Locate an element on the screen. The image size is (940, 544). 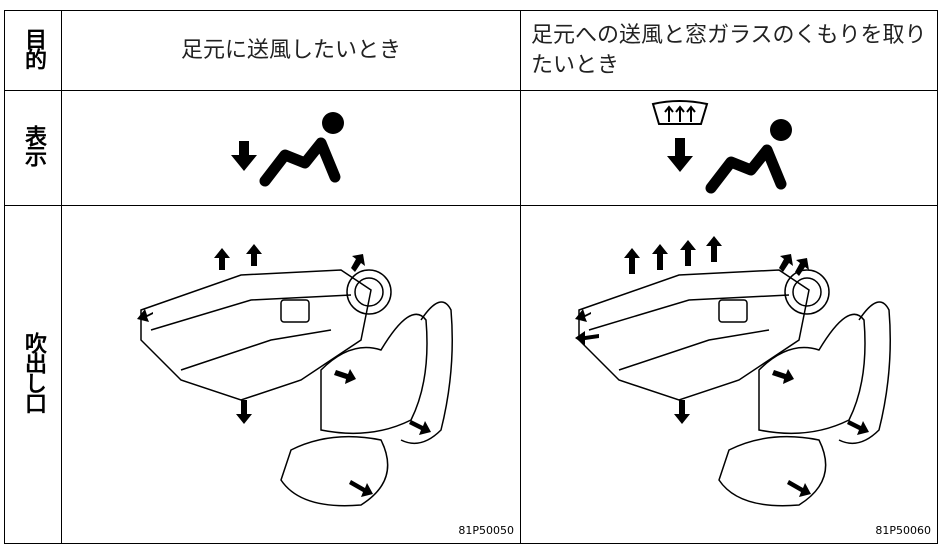
label-text: 目的 is located at coordinates (33, 47).